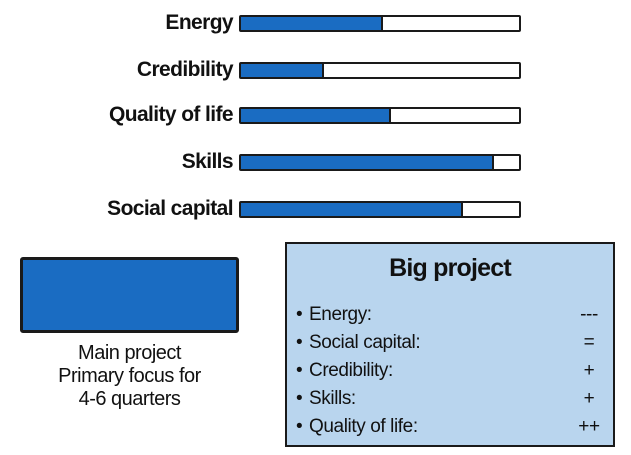 The height and width of the screenshot is (455, 631). Describe the element at coordinates (450, 427) in the screenshot. I see `list-item: • Quality of life: ++` at that location.